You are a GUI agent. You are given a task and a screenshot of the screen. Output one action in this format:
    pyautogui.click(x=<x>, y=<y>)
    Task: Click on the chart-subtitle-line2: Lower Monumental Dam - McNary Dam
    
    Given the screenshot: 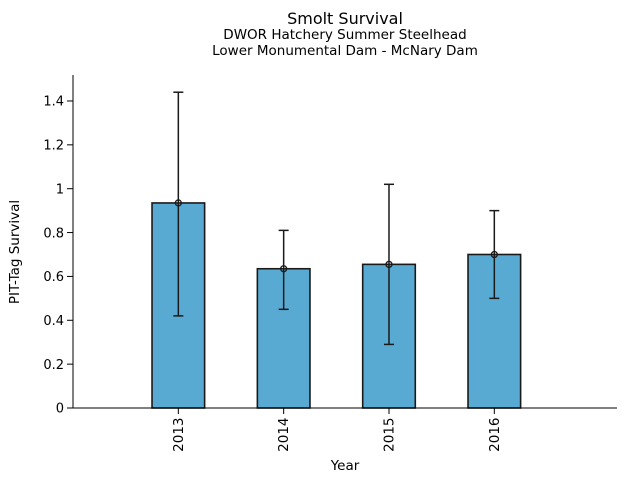 What is the action you would take?
    pyautogui.click(x=345, y=51)
    